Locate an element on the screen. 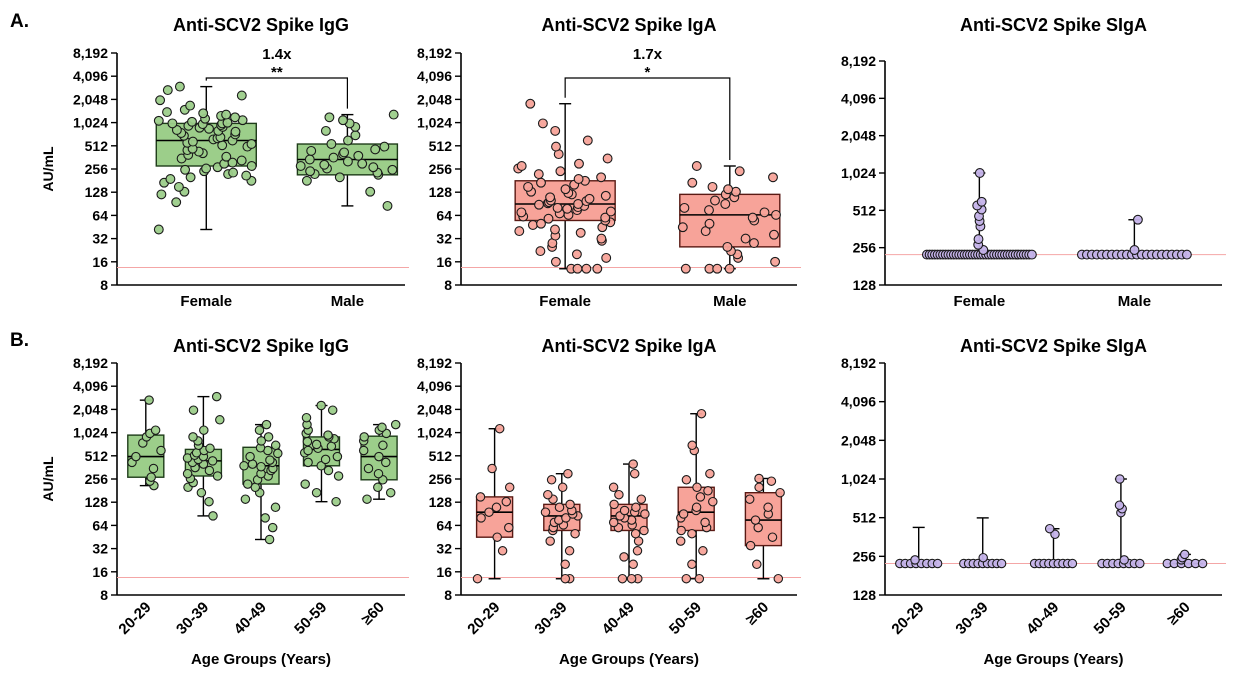  y-axis-label: AU/mL is located at coordinates (48, 169).